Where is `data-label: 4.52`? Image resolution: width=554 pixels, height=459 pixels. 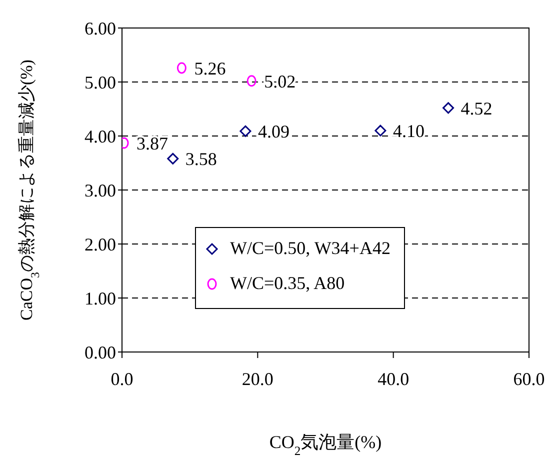 data-label: 4.52 is located at coordinates (476, 108).